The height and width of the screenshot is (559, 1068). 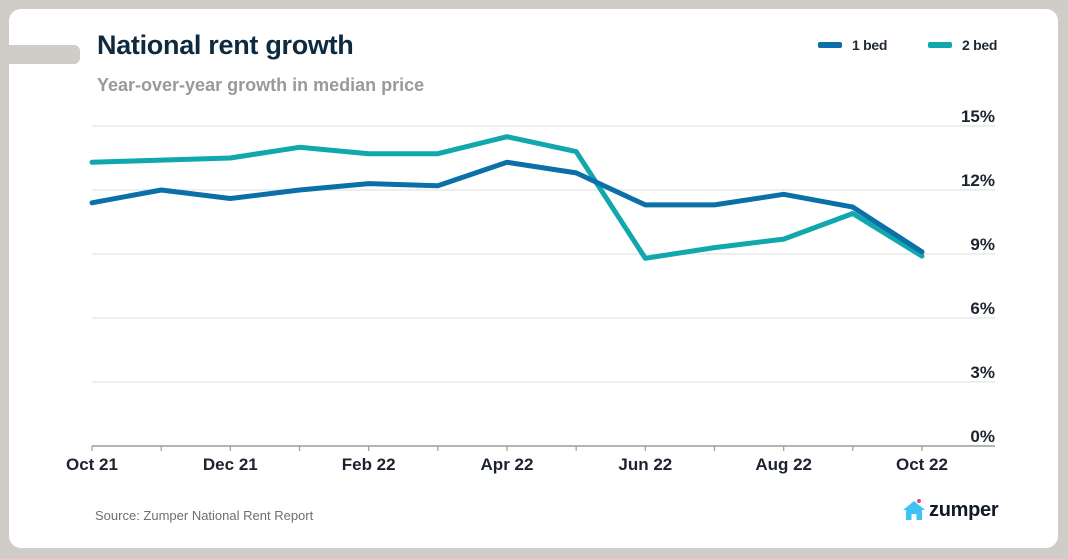 What do you see at coordinates (645, 464) in the screenshot?
I see `x-tick-label: Jun 22` at bounding box center [645, 464].